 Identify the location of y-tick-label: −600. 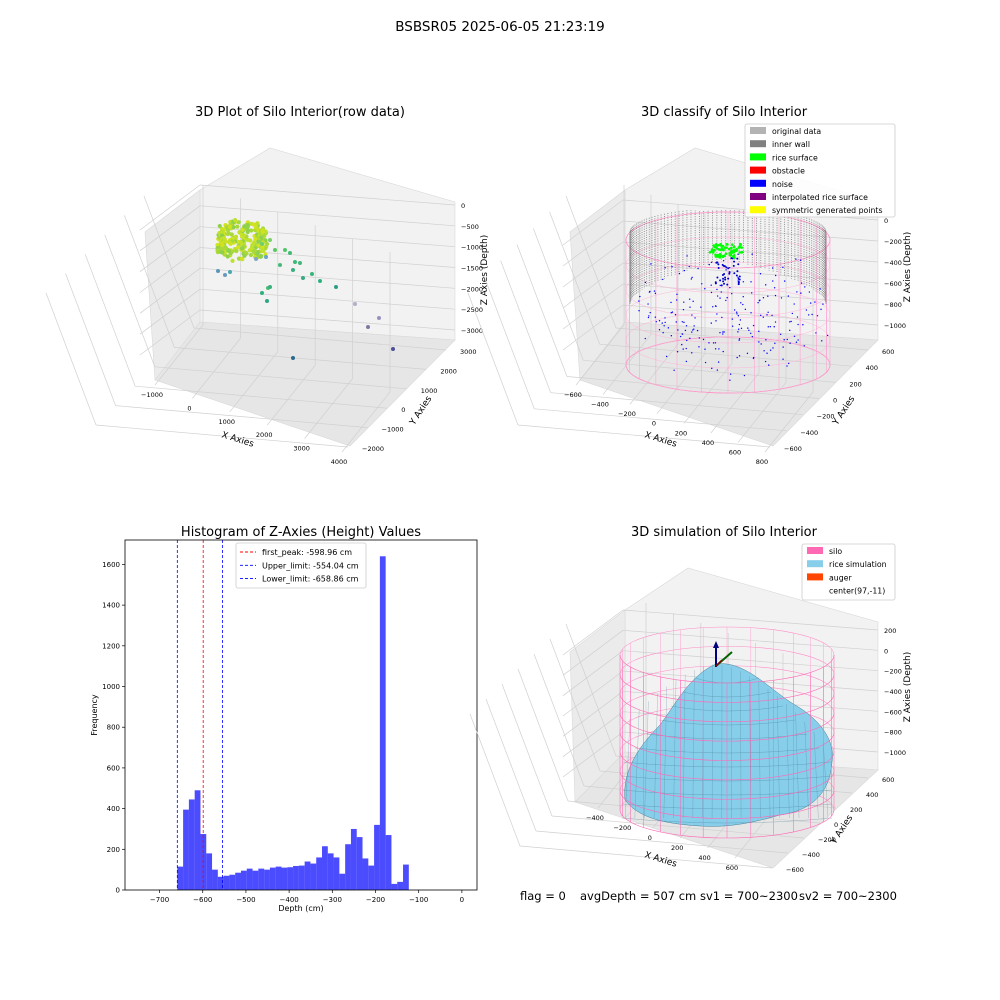
(793, 449).